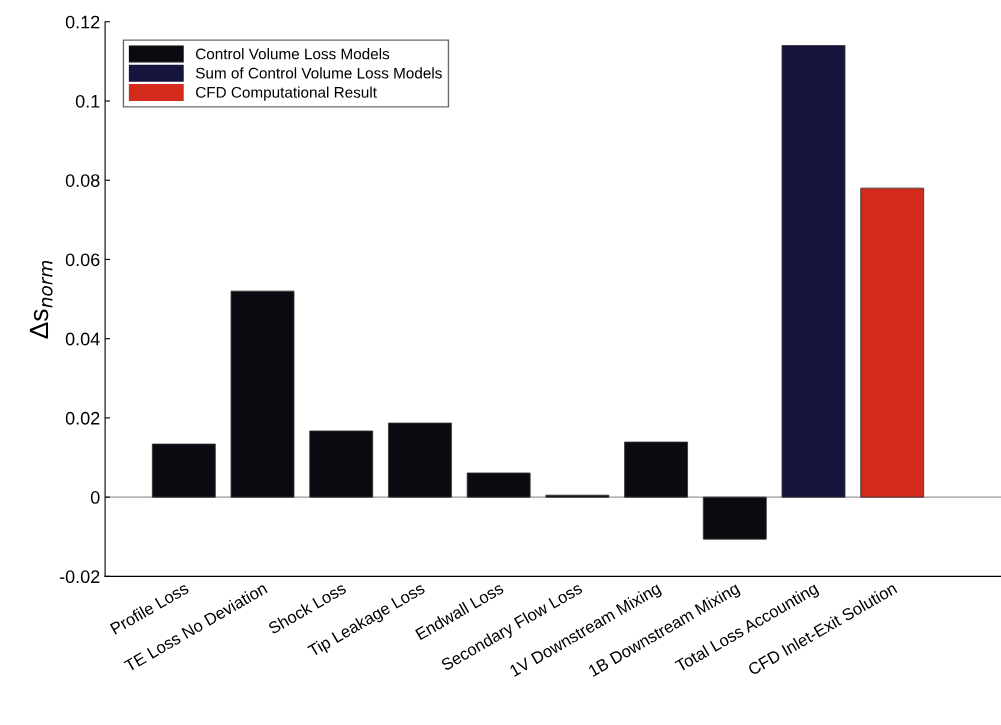 This screenshot has height=725, width=1001. I want to click on y-tick-label: 0.12, so click(82, 22).